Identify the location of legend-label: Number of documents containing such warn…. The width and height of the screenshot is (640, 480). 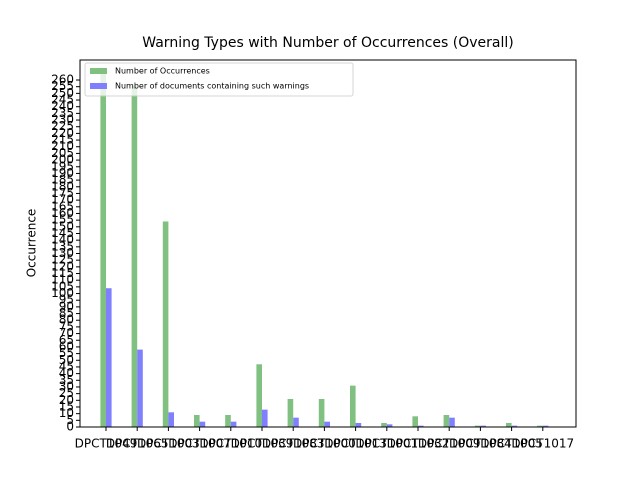
(212, 86).